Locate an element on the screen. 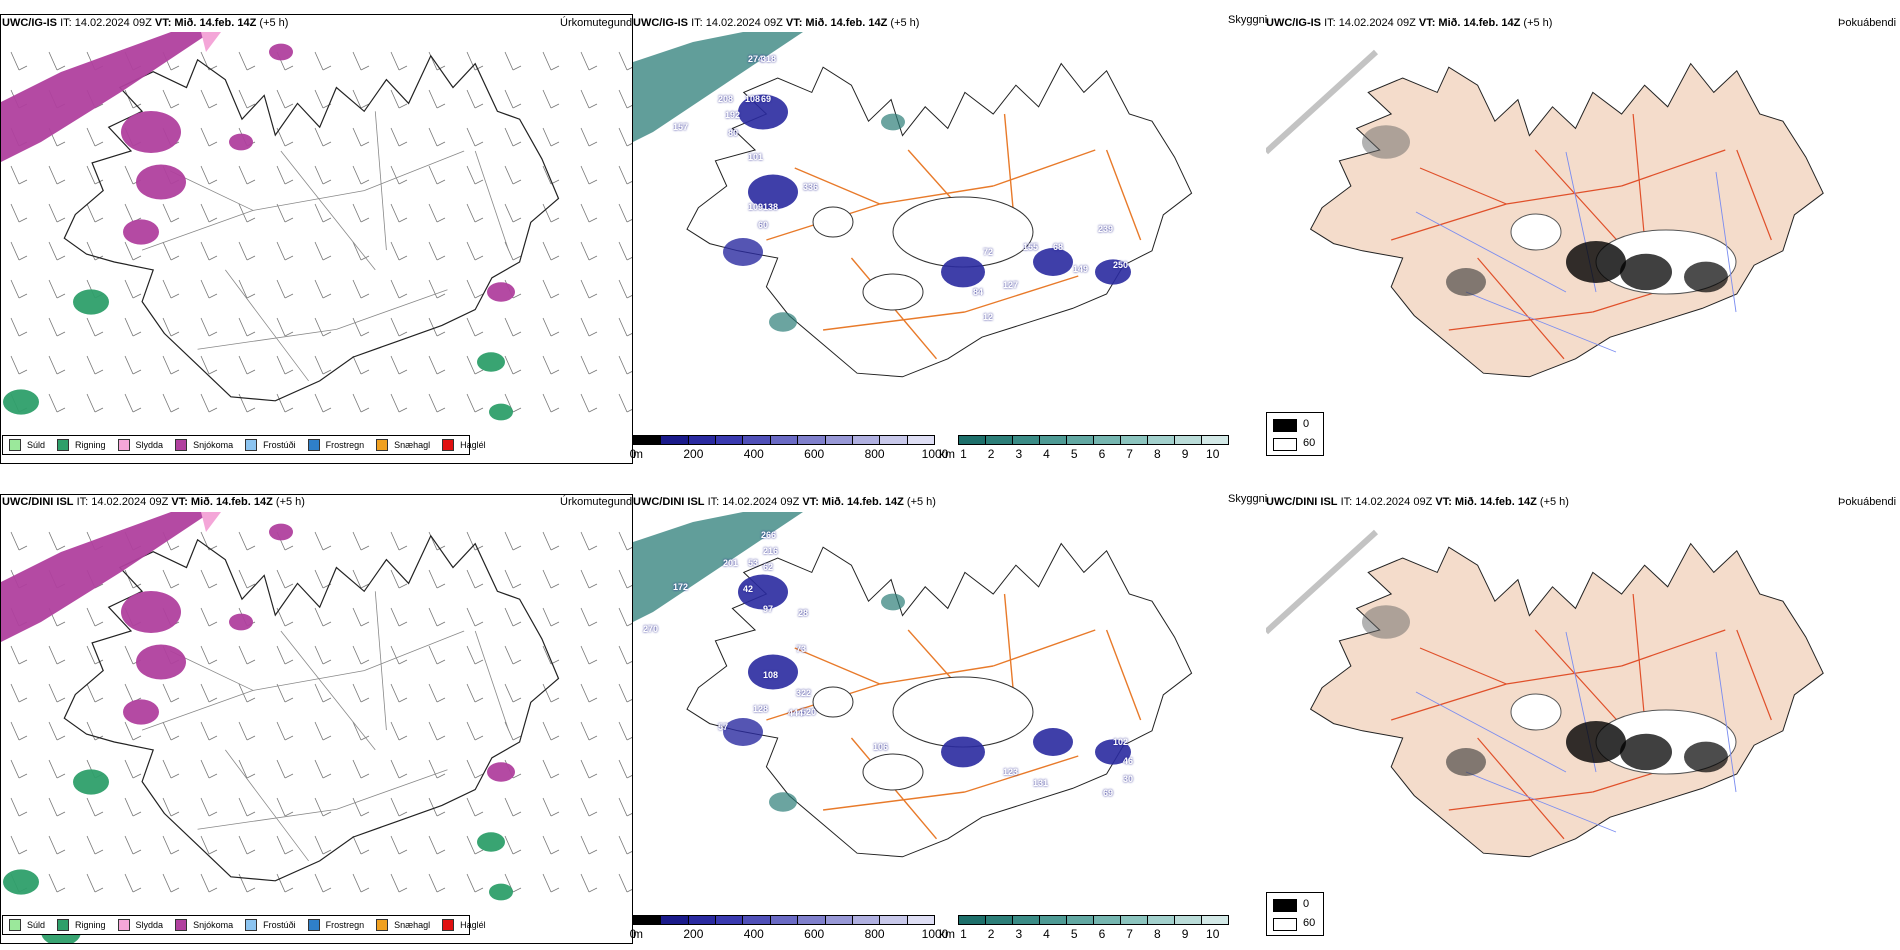  legend-label: Frostregn is located at coordinates (345, 445).